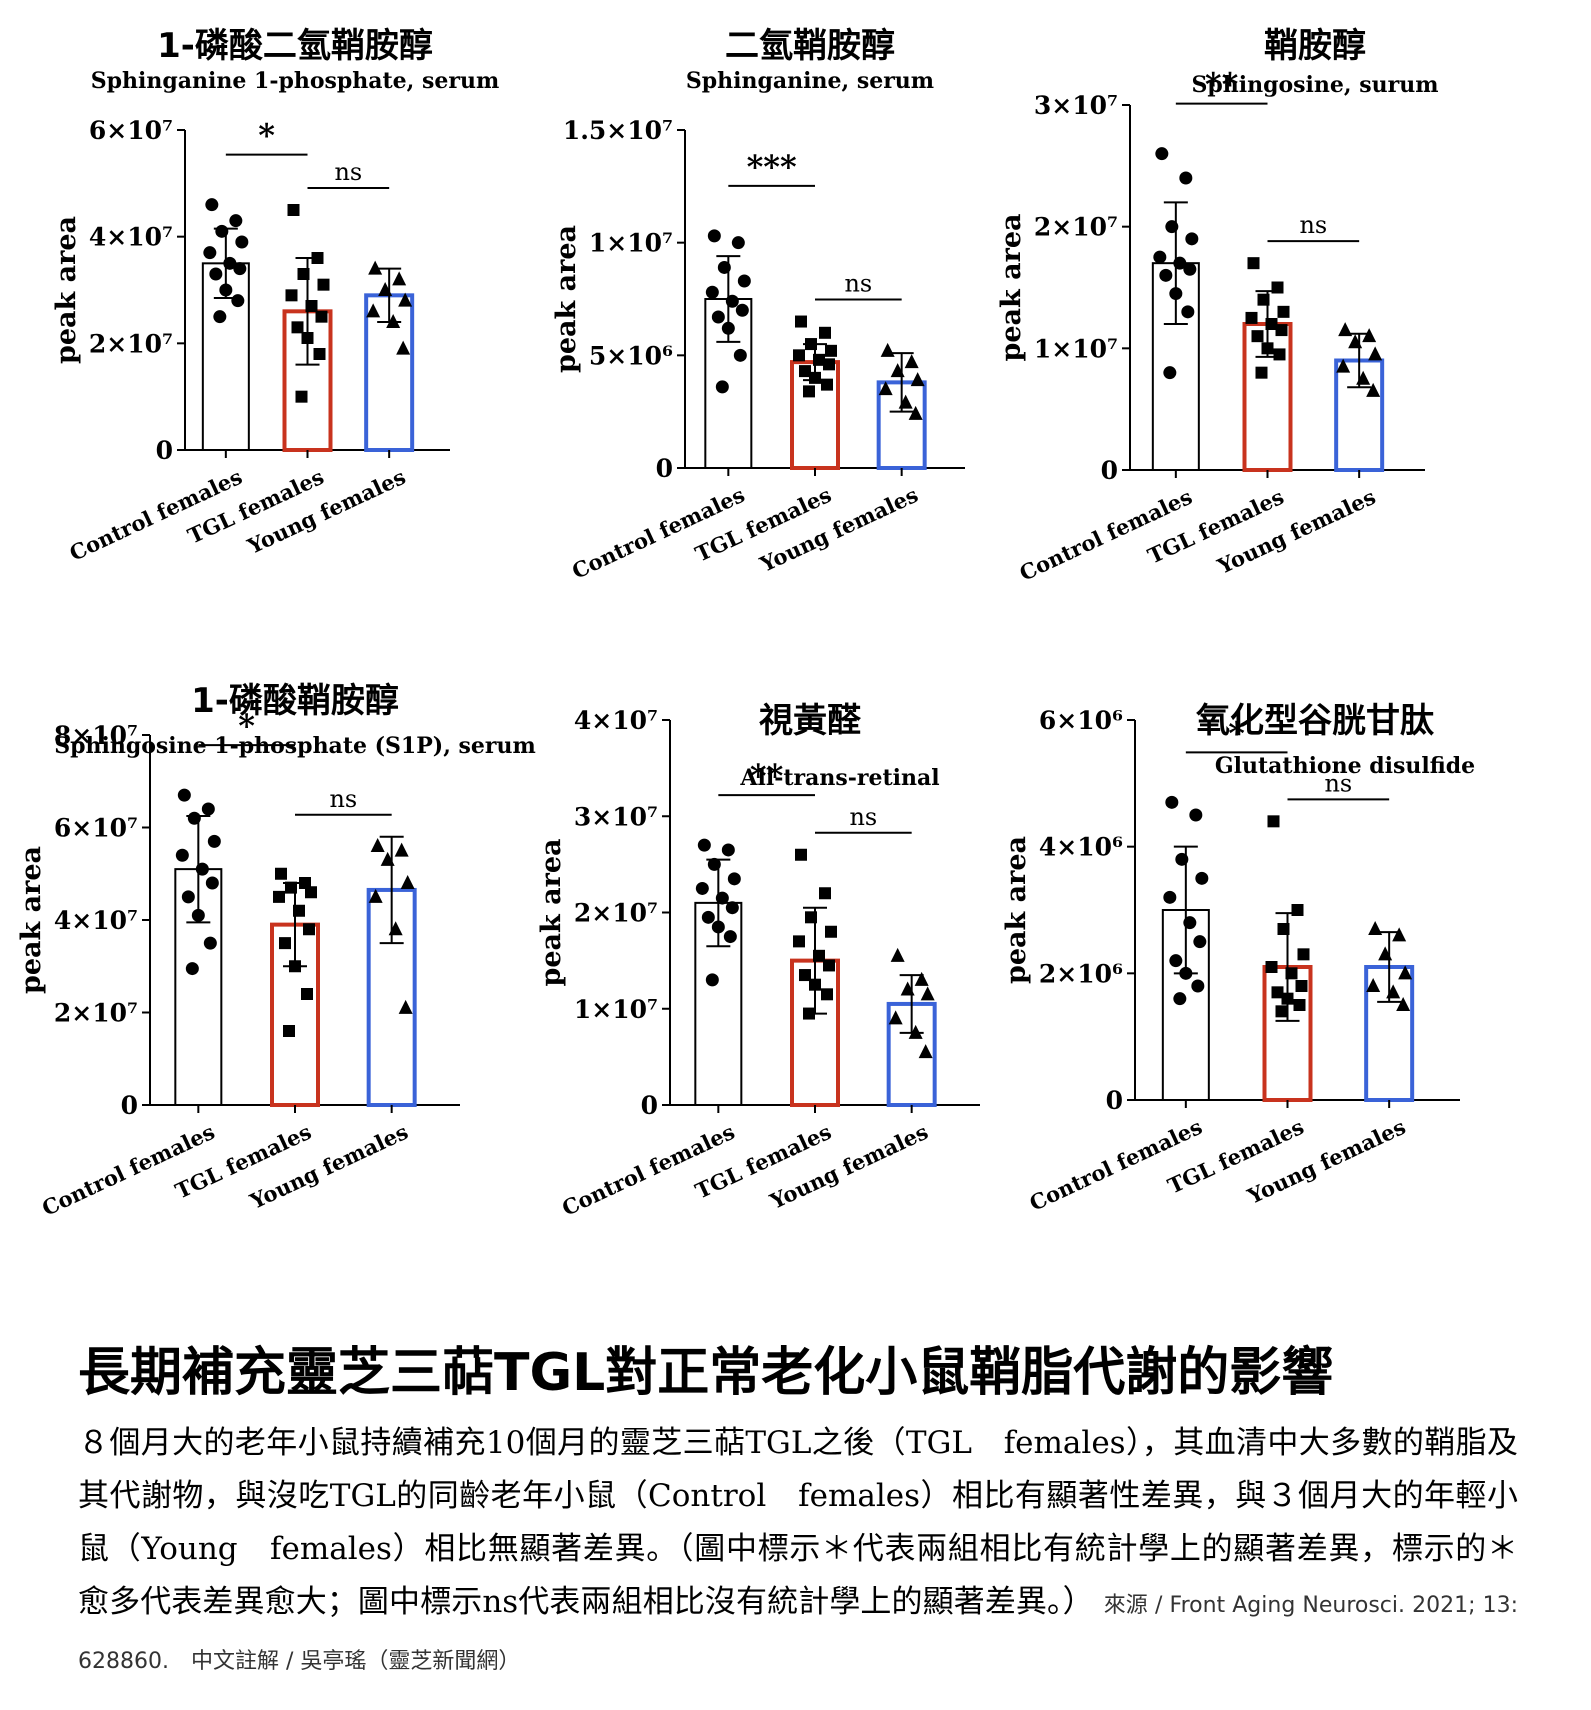 This screenshot has height=1710, width=1591. Describe the element at coordinates (1081, 847) in the screenshot. I see `y-tick-label: 4×10⁶` at that location.